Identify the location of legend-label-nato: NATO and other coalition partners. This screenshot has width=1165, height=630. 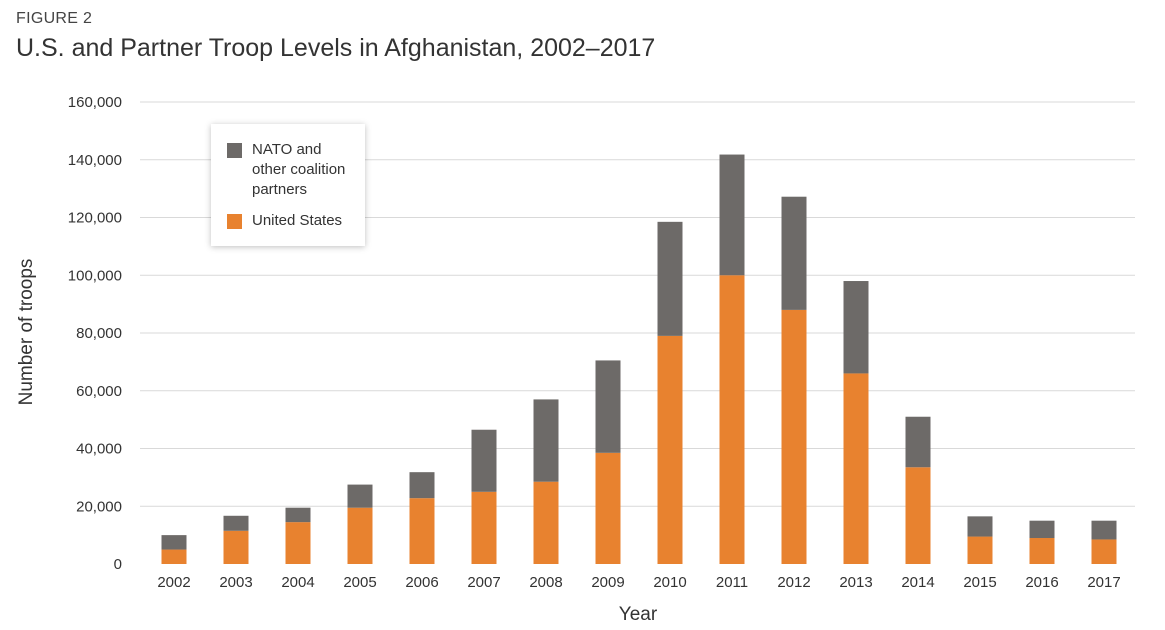
(299, 169).